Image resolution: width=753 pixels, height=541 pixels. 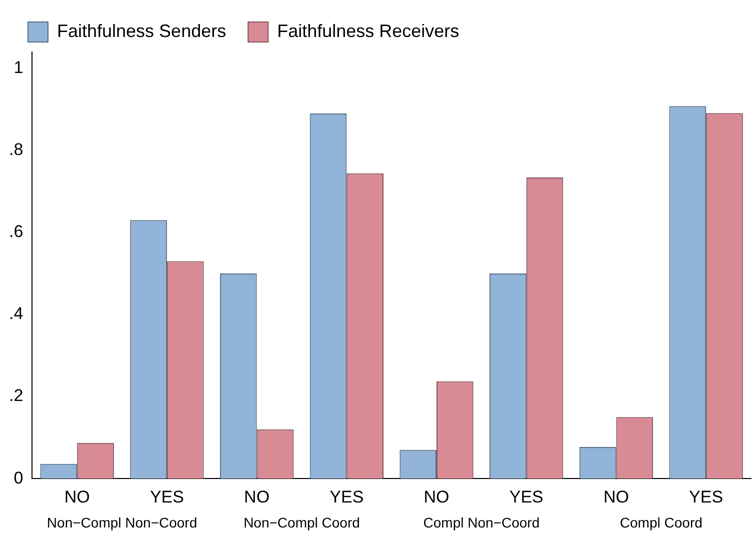 I want to click on text: Compl Coord, so click(x=661, y=522).